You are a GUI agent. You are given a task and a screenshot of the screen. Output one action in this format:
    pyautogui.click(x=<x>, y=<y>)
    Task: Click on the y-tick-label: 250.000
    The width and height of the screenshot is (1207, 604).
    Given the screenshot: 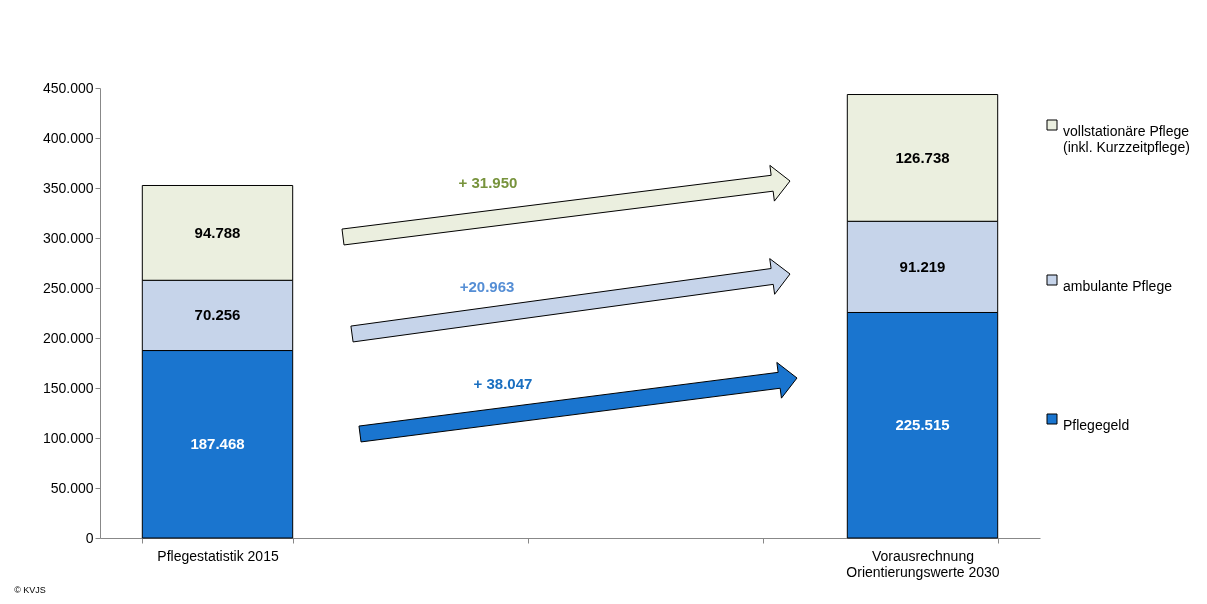 What is the action you would take?
    pyautogui.click(x=68, y=287)
    